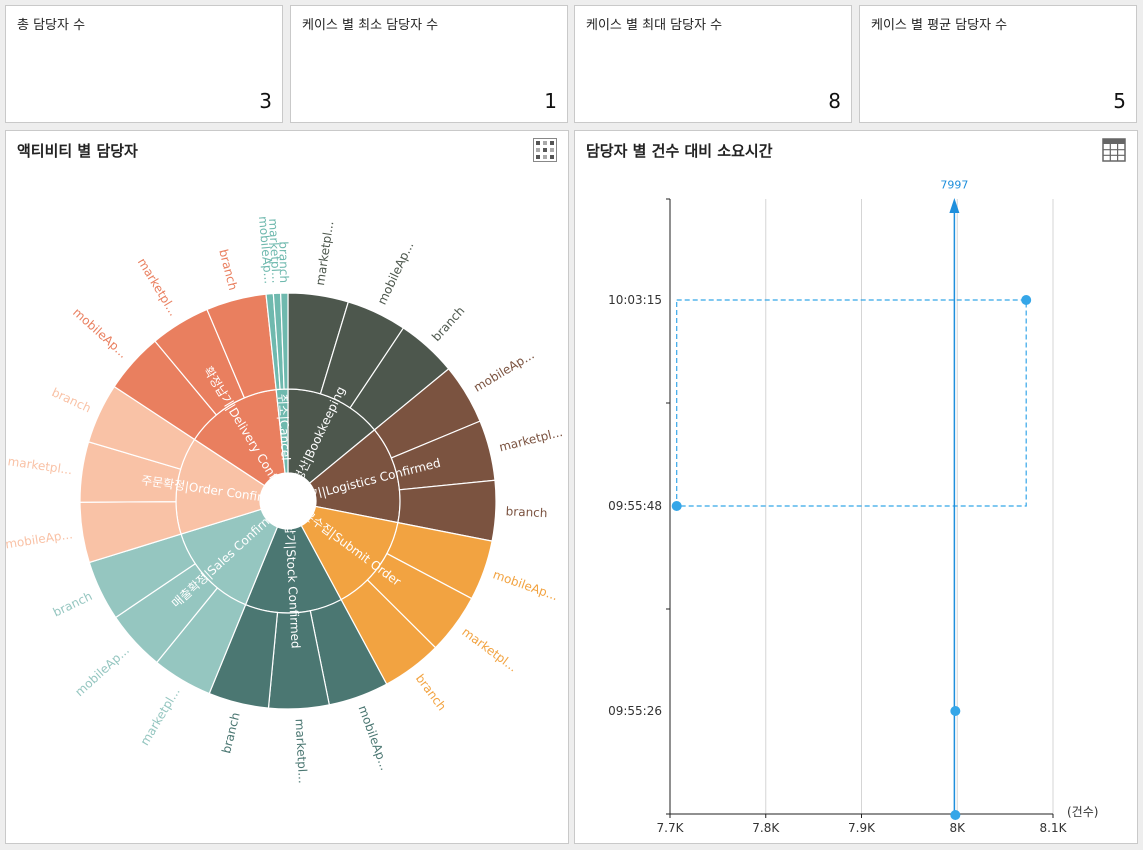 The width and height of the screenshot is (1143, 850). I want to click on marker-arrow, so click(954, 205).